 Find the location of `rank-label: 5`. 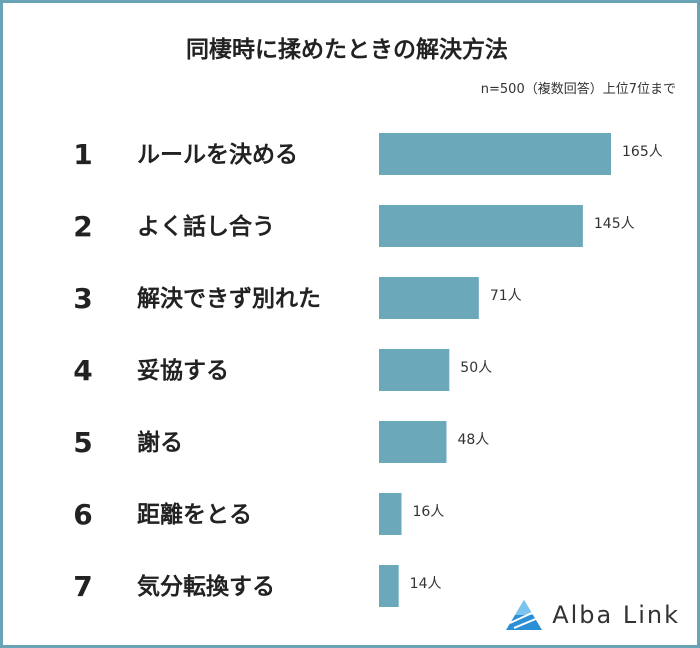

rank-label: 5 is located at coordinates (82, 442).